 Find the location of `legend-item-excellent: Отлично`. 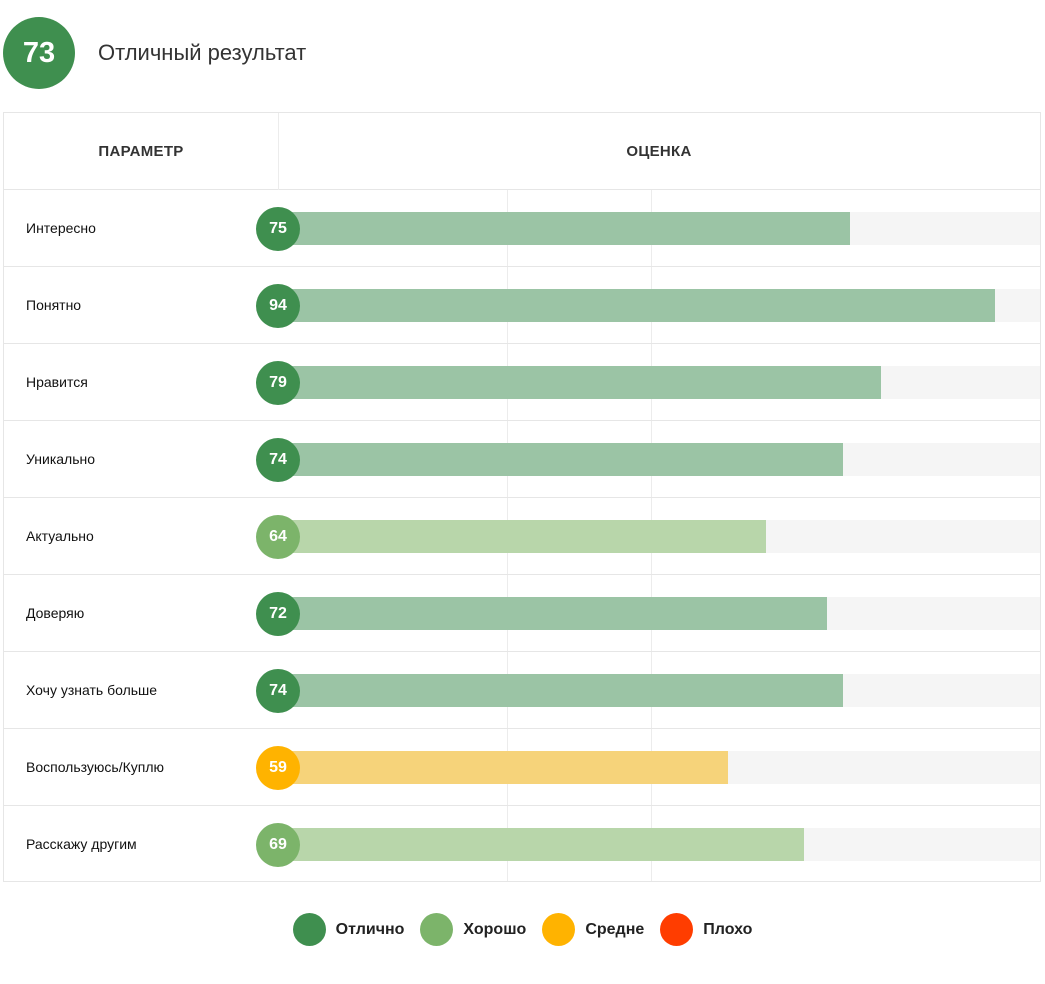

legend-item-excellent: Отлично is located at coordinates (348, 929).